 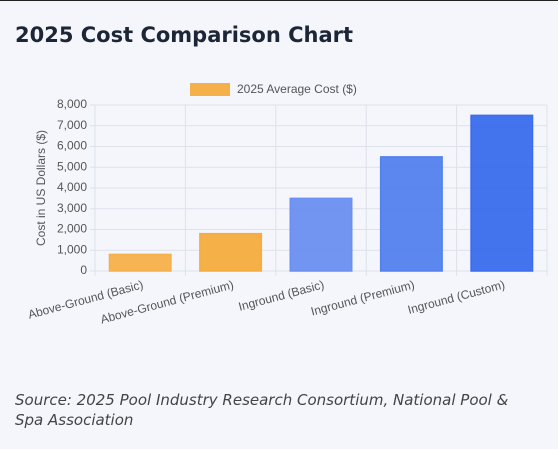 What do you see at coordinates (72, 249) in the screenshot?
I see `y-tick-label: 1,000` at bounding box center [72, 249].